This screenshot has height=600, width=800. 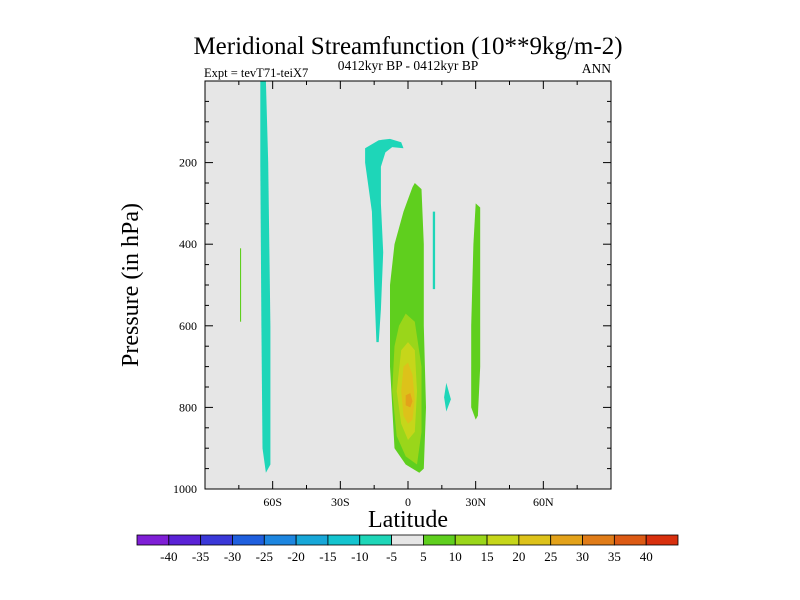 I want to click on x-tick-label: 30N, so click(x=475, y=502).